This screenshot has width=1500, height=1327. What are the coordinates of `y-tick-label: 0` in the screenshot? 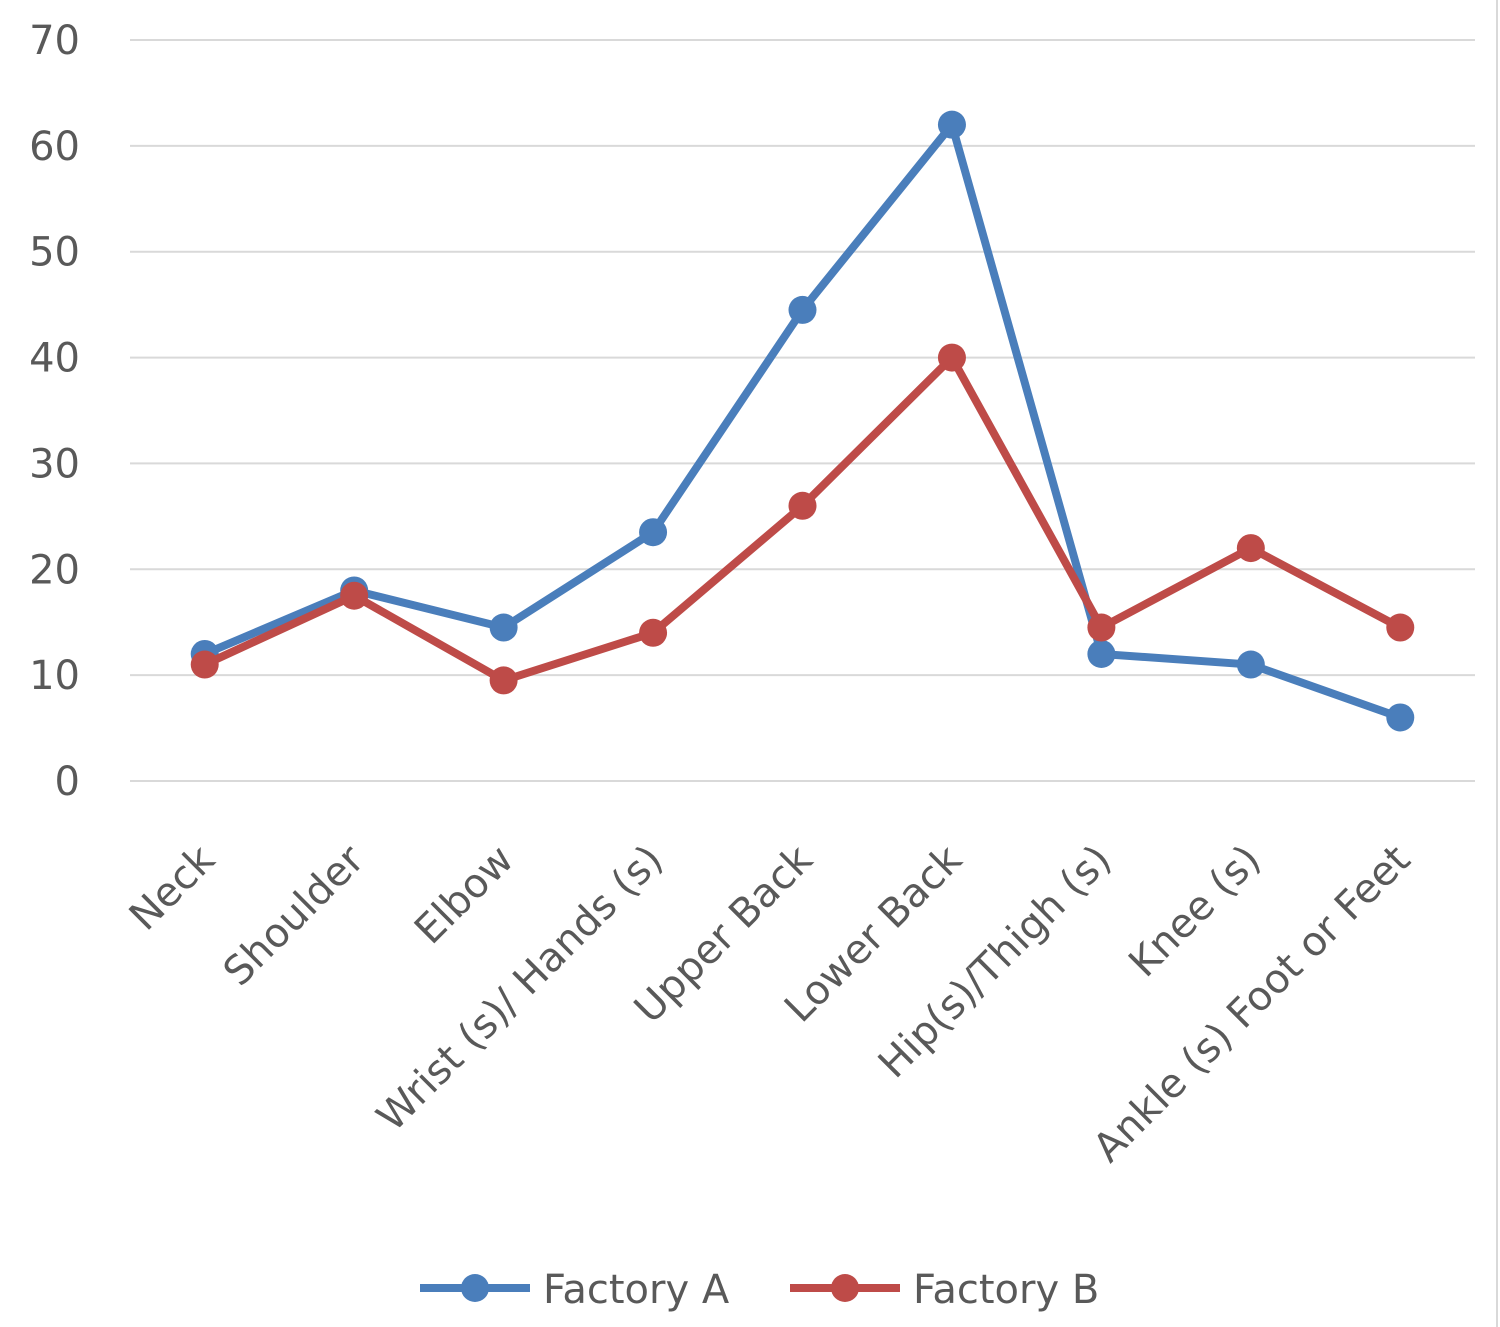 It's located at (67, 782).